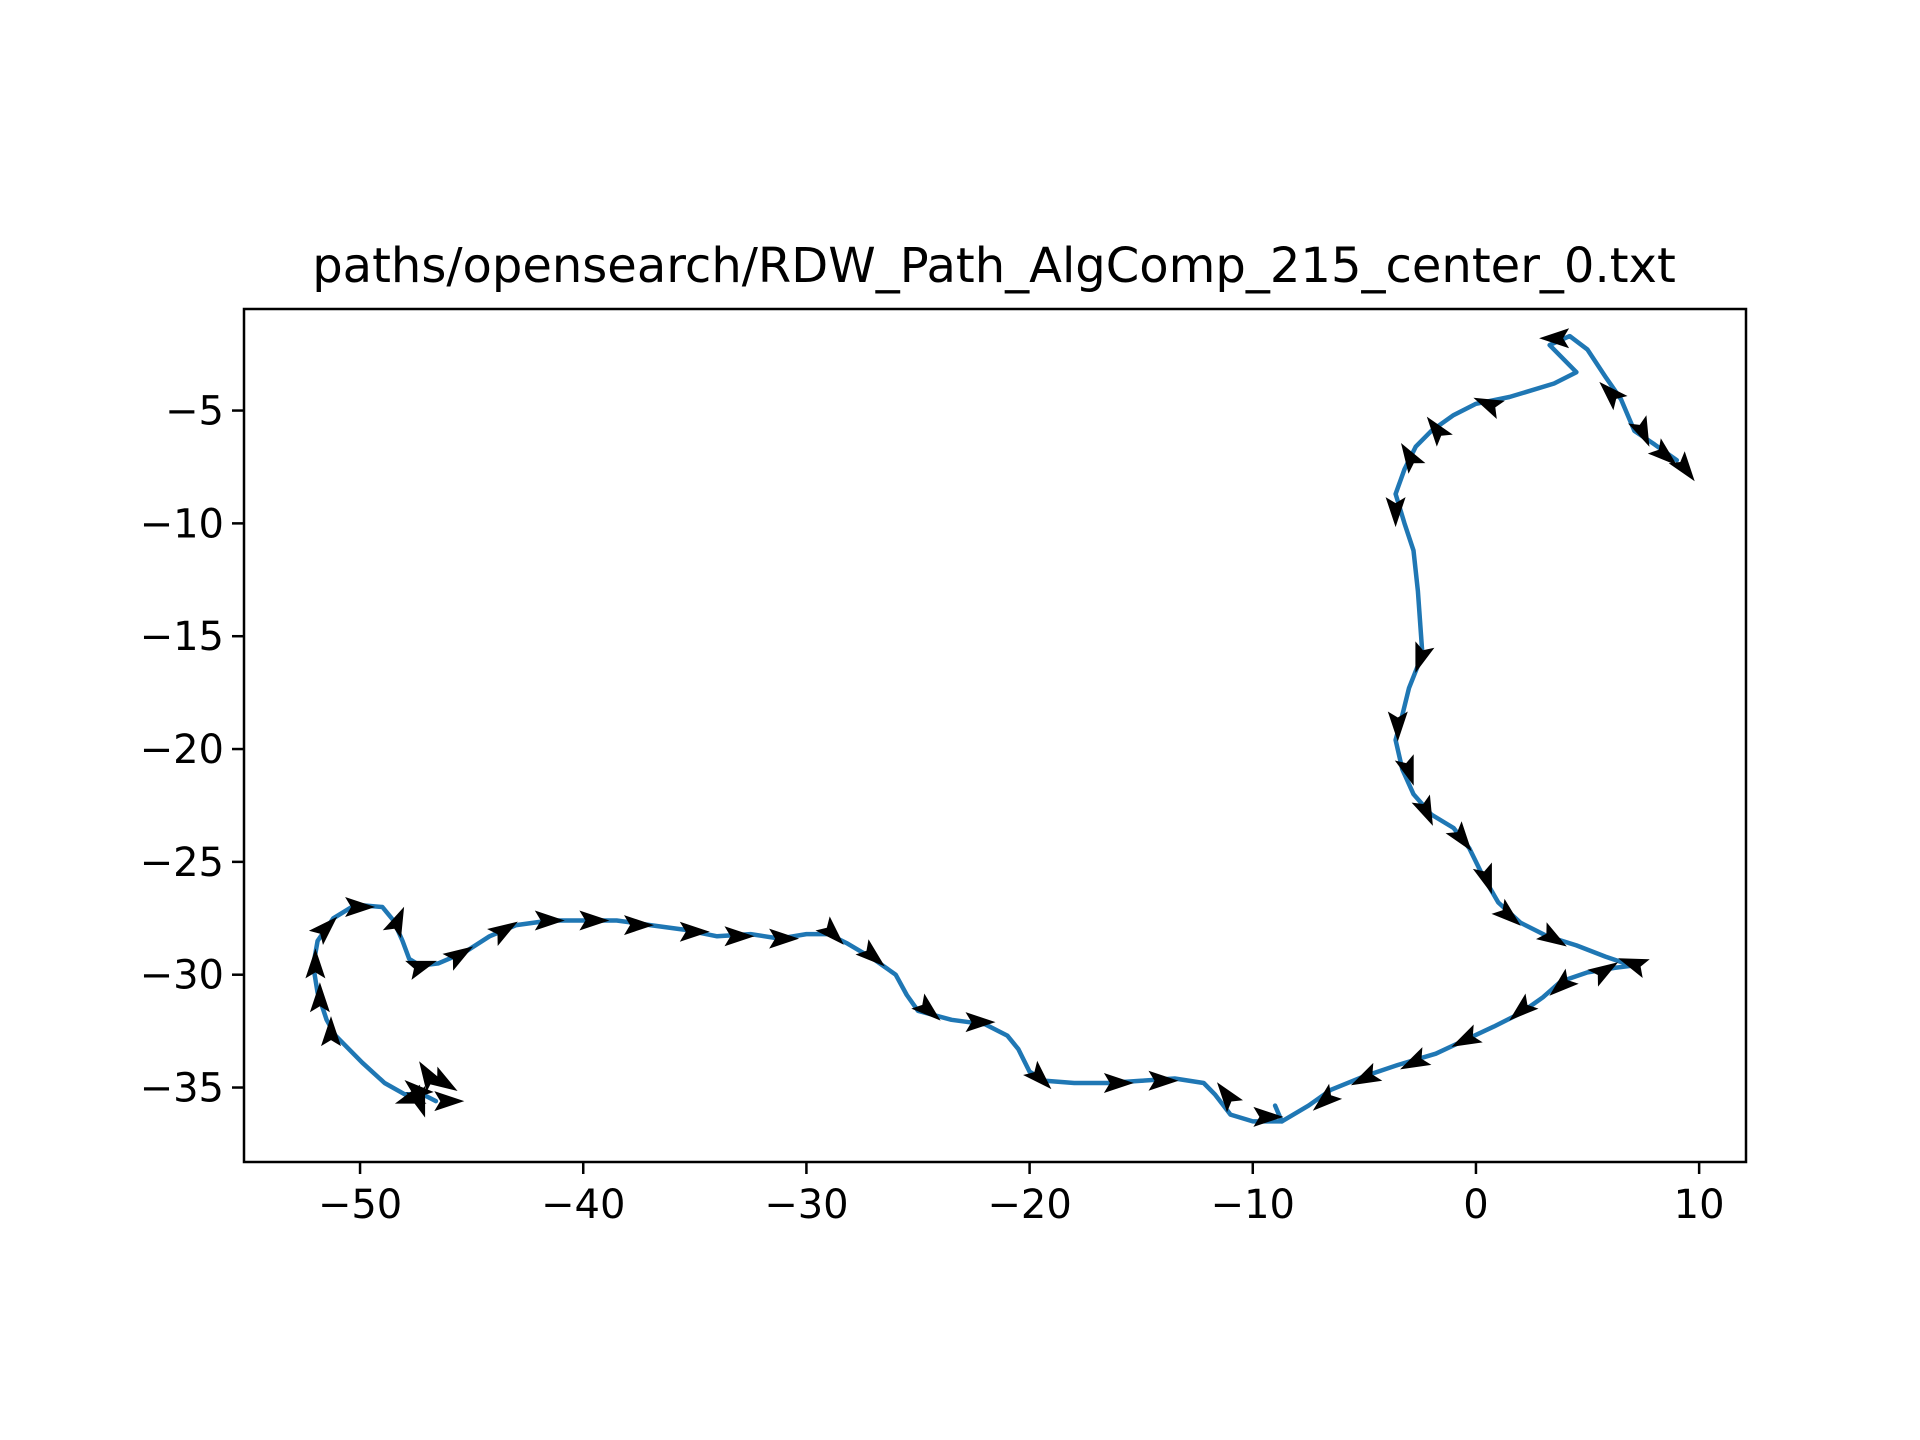 The height and width of the screenshot is (1440, 1920). I want to click on y-tick-label-3: −20, so click(182, 750).